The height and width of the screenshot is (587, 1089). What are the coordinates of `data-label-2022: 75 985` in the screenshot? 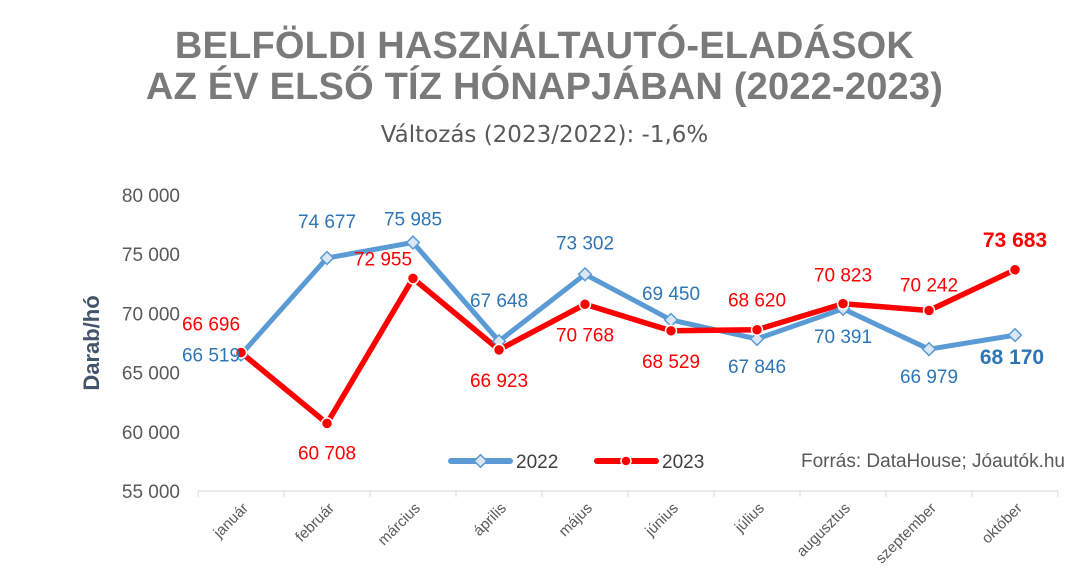 It's located at (413, 220).